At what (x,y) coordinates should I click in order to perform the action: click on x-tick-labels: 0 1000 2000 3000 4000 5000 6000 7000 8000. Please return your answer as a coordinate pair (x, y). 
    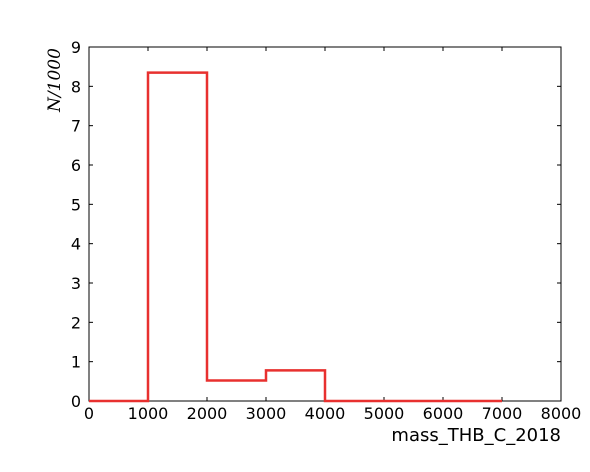
    Looking at the image, I should click on (332, 413).